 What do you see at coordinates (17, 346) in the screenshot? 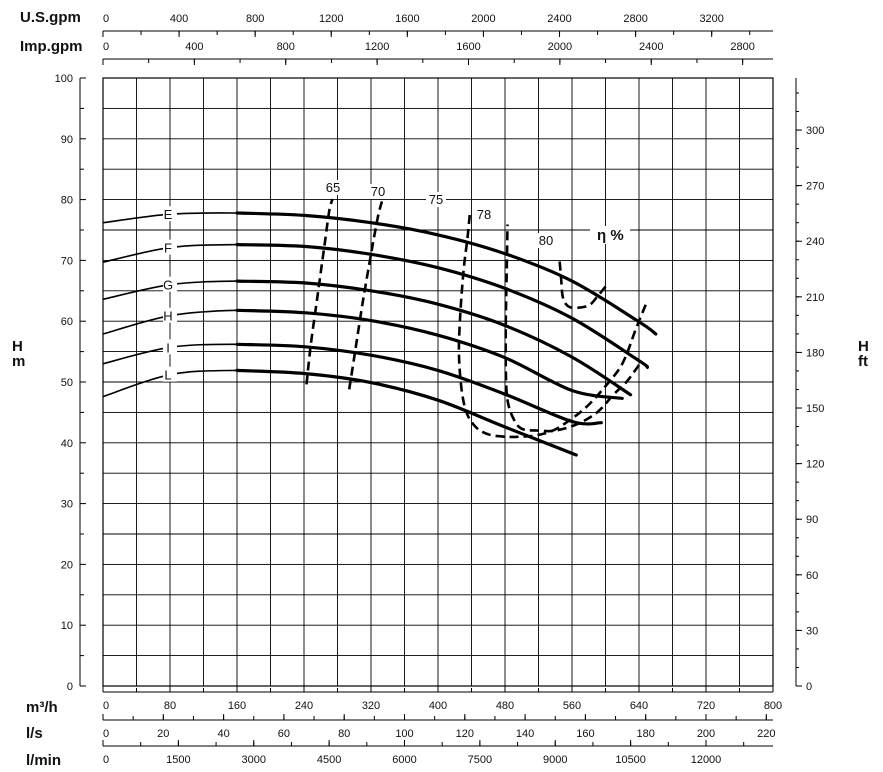
I see `left-axis-unit-h: H` at bounding box center [17, 346].